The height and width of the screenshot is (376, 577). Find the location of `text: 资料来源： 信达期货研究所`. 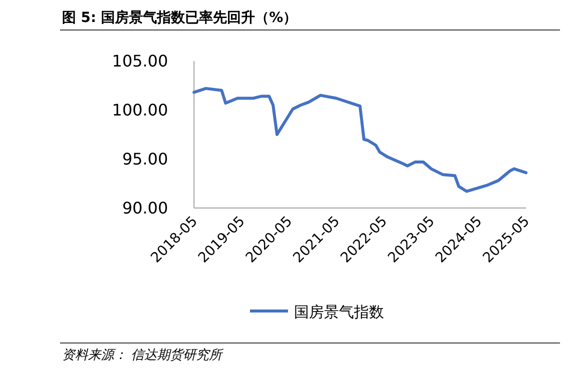

text: 资料来源： 信达期货研究所 is located at coordinates (143, 355).